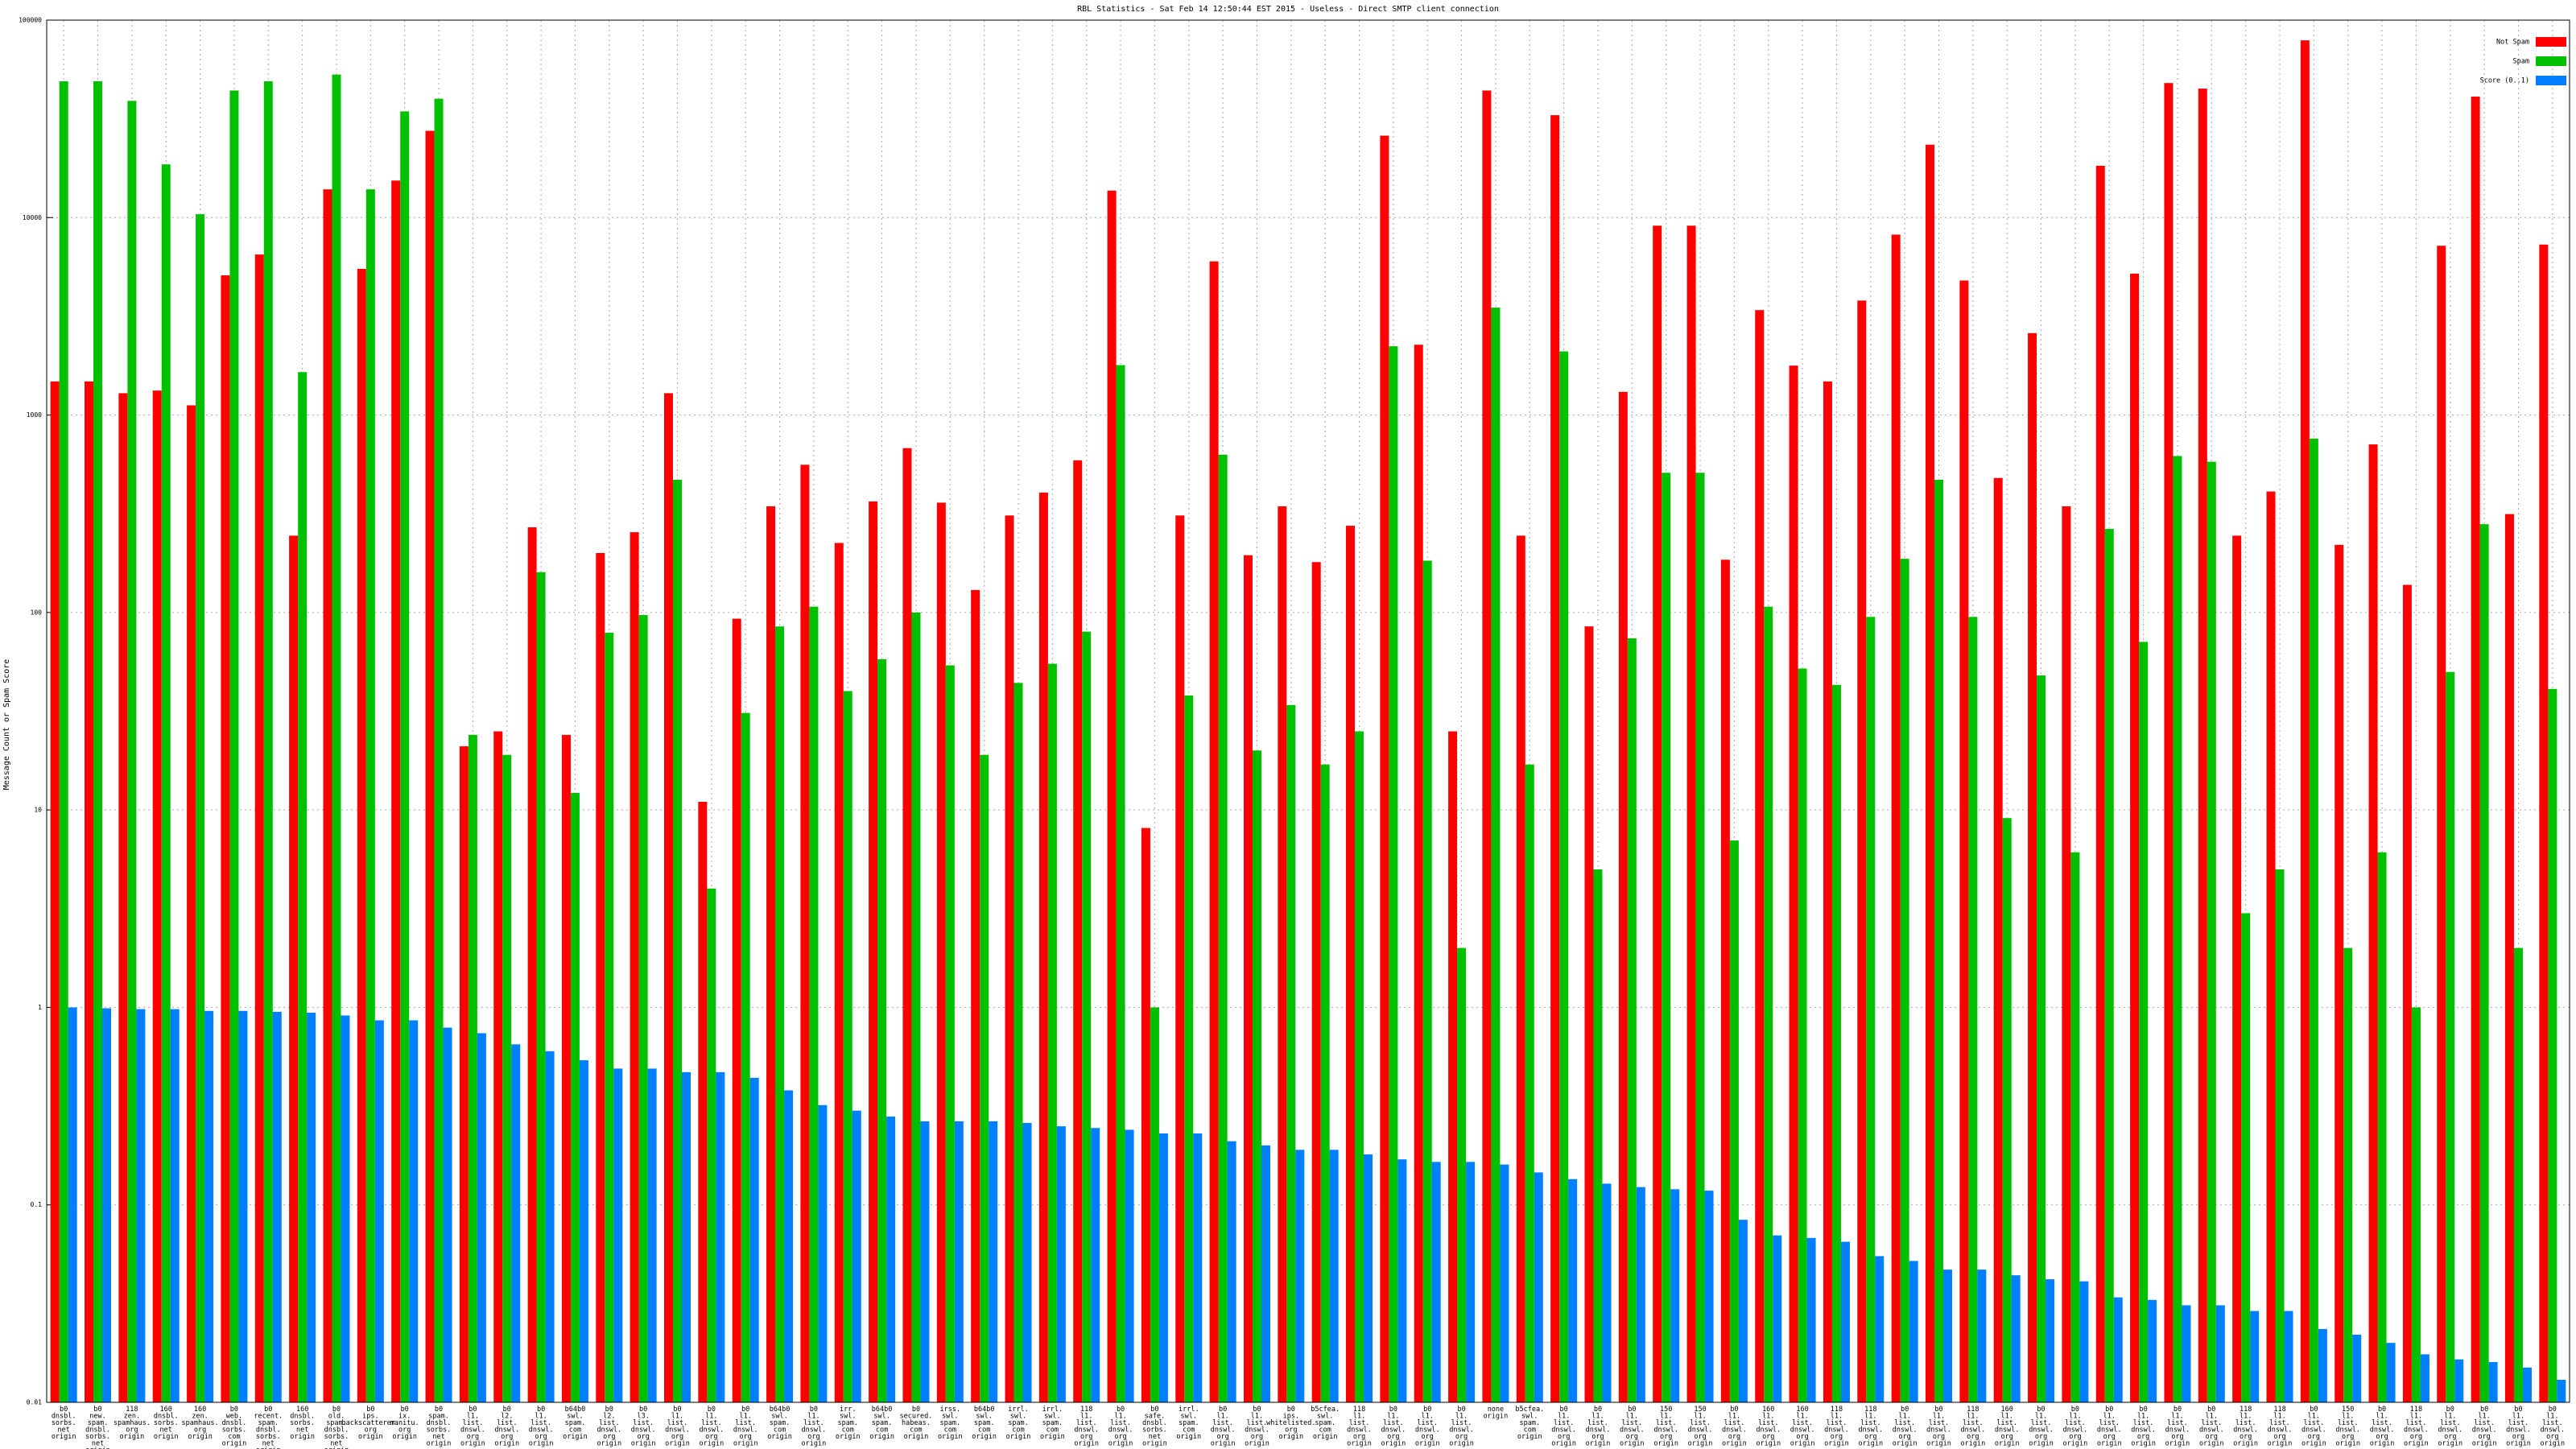  Describe the element at coordinates (643, 1427) in the screenshot. I see `x-tick-label: b0 l3. list. dnswl. org origin` at that location.